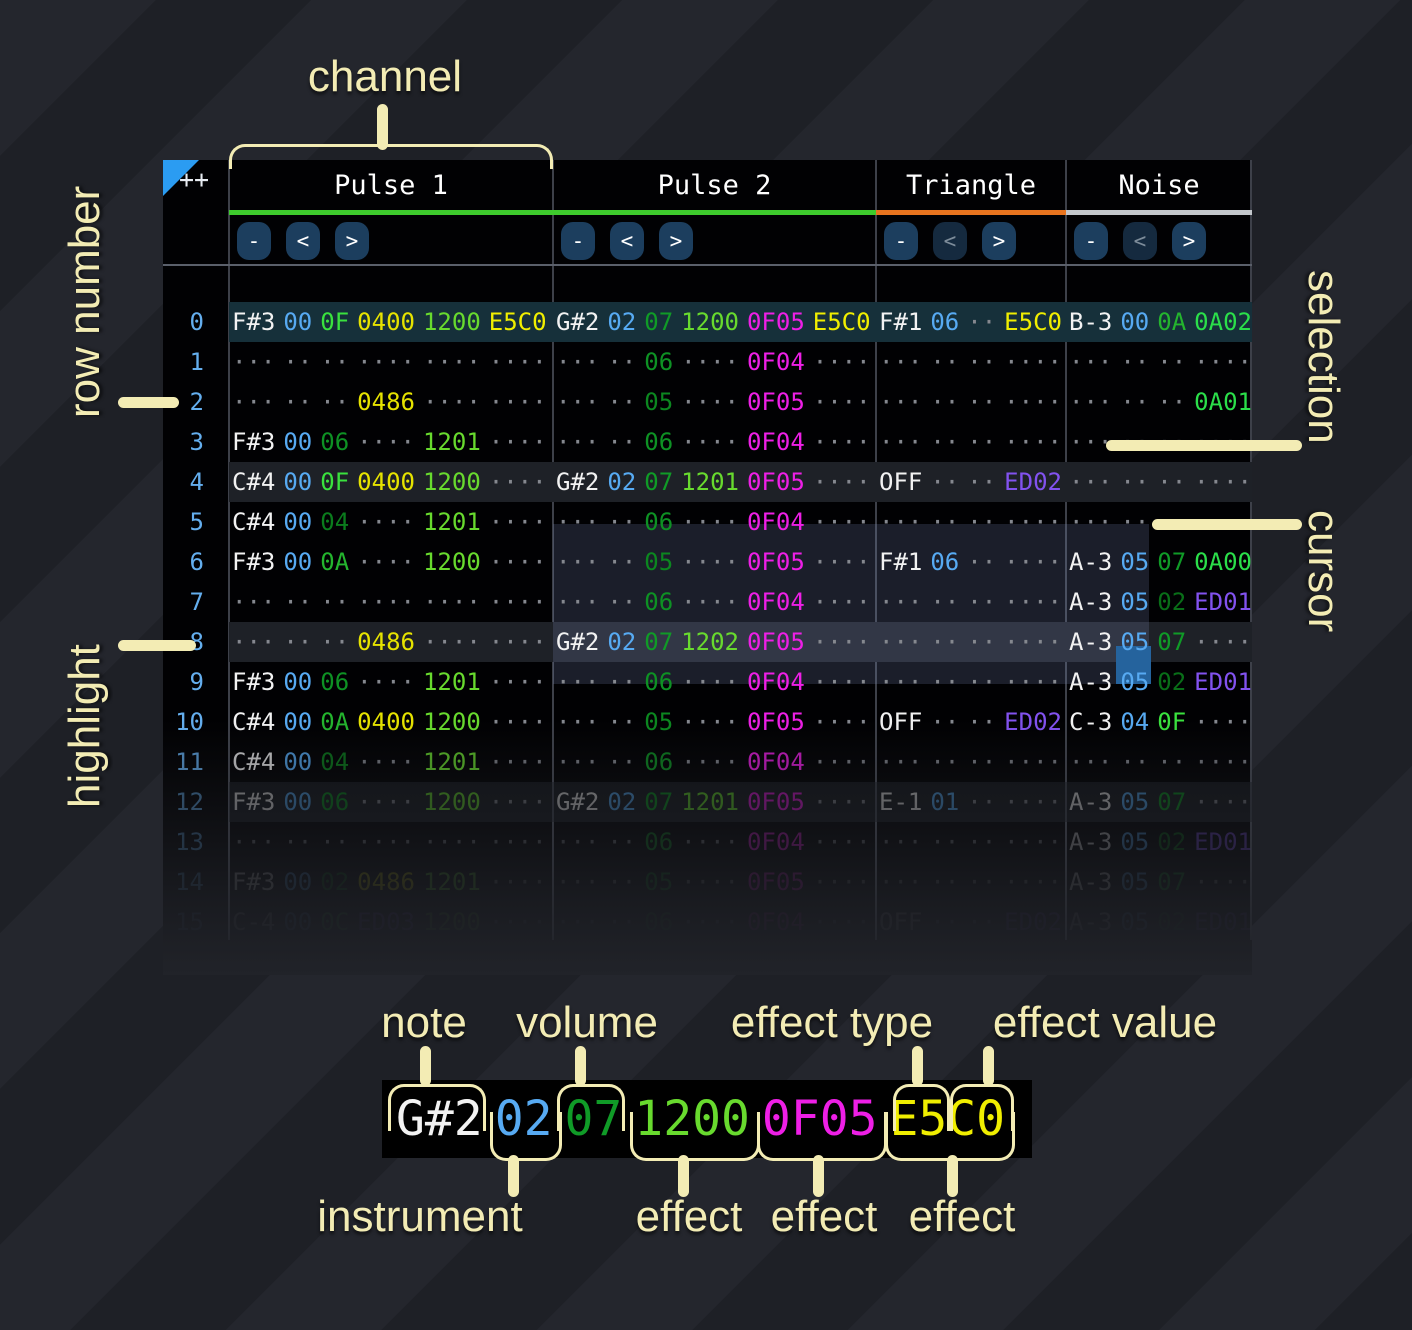 Image resolution: width=1412 pixels, height=1330 pixels. Describe the element at coordinates (1172, 642) in the screenshot. I see `volume-field: 07` at that location.